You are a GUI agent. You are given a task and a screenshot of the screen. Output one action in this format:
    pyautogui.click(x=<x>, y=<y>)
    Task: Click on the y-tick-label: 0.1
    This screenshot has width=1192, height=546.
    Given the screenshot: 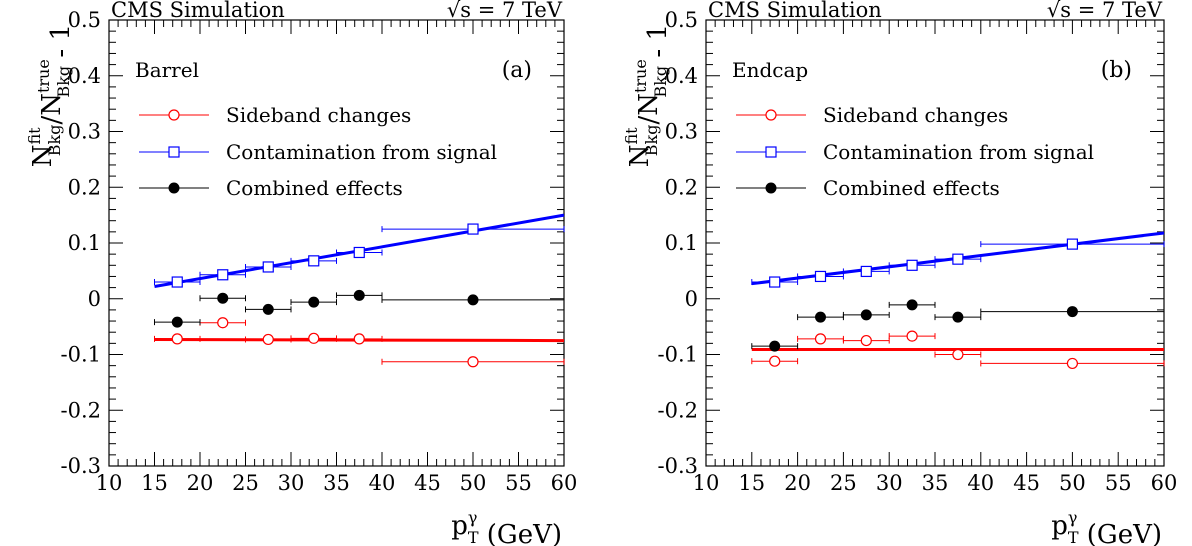 What is the action you would take?
    pyautogui.click(x=681, y=243)
    